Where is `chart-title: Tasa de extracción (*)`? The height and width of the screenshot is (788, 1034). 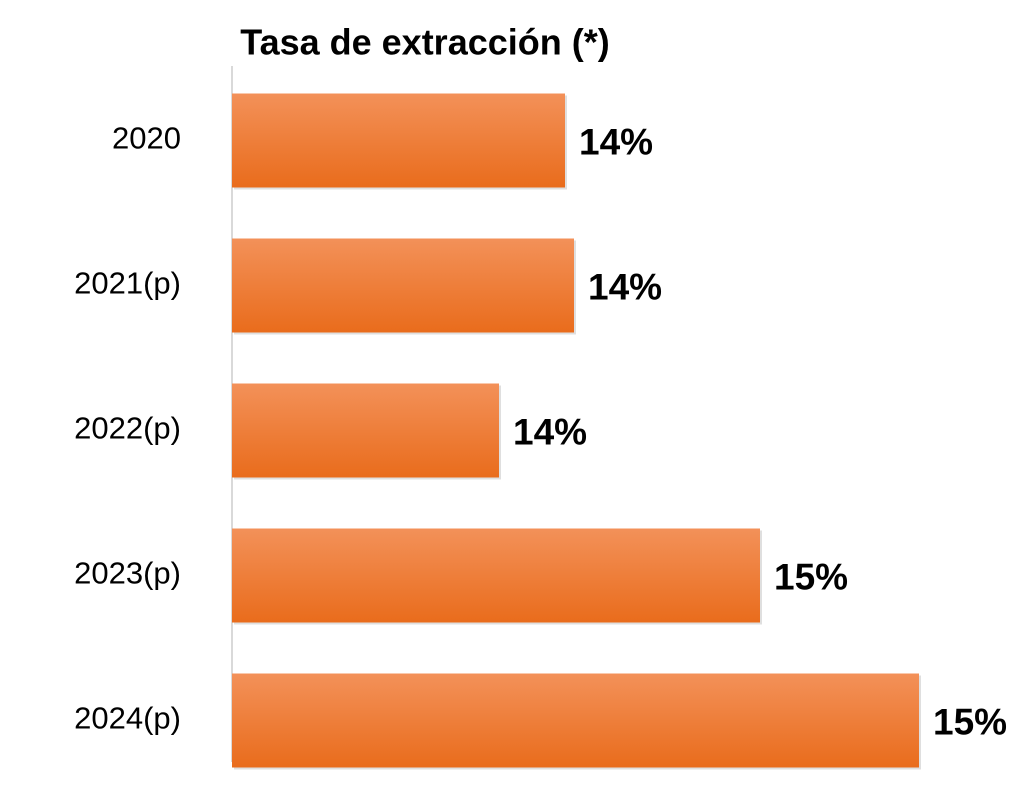
chart-title: Tasa de extracción (*) is located at coordinates (424, 42).